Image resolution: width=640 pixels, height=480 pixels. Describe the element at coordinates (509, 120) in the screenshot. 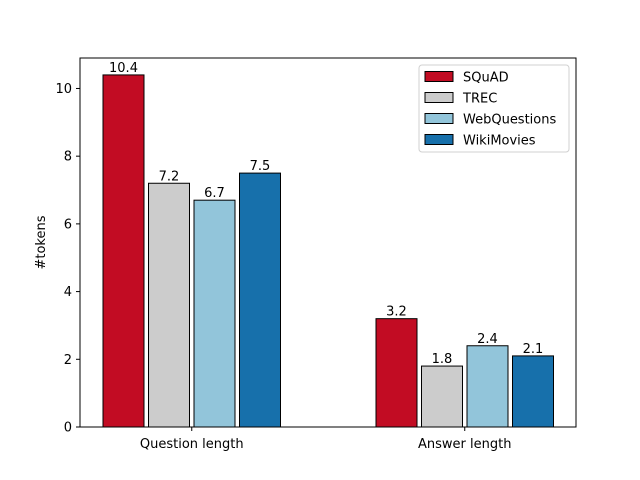

I see `legend-label-webquestions: WebQuestions` at that location.